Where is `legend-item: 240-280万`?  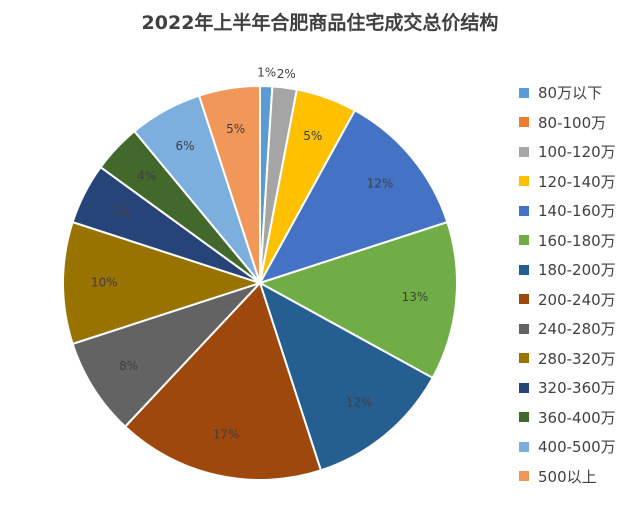 legend-item: 240-280万 is located at coordinates (567, 329).